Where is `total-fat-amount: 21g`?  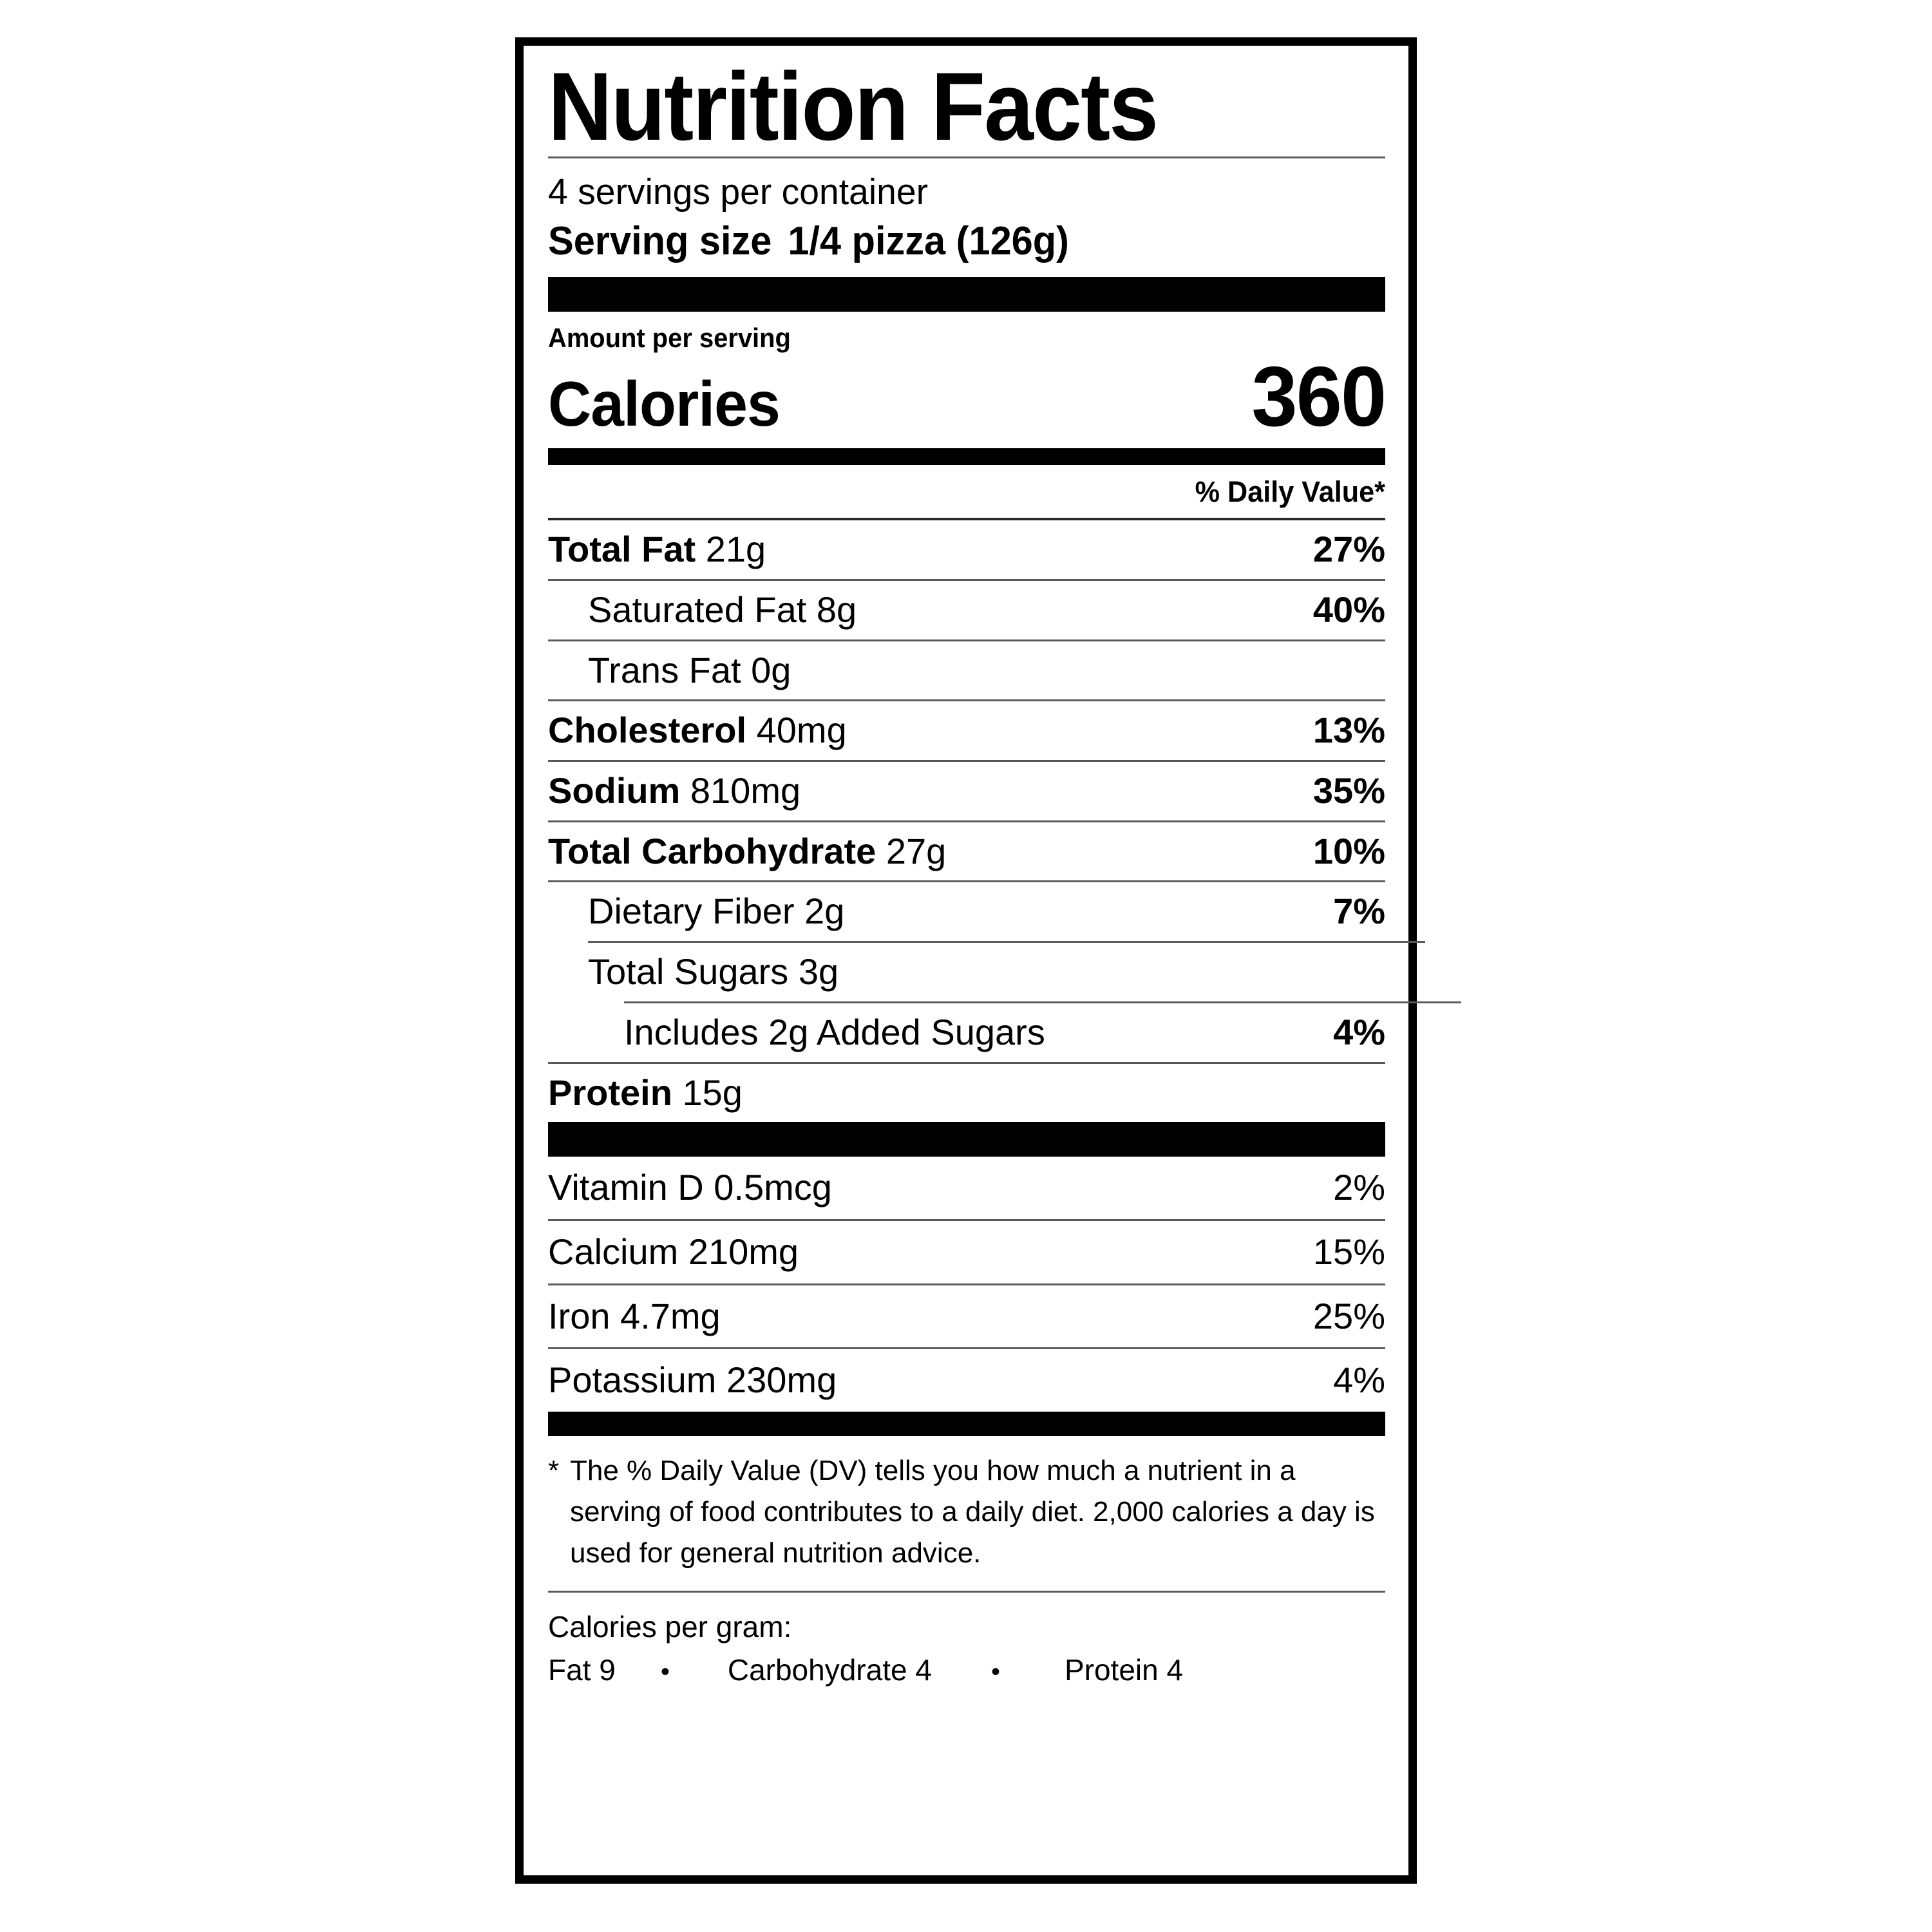
total-fat-amount: 21g is located at coordinates (735, 549).